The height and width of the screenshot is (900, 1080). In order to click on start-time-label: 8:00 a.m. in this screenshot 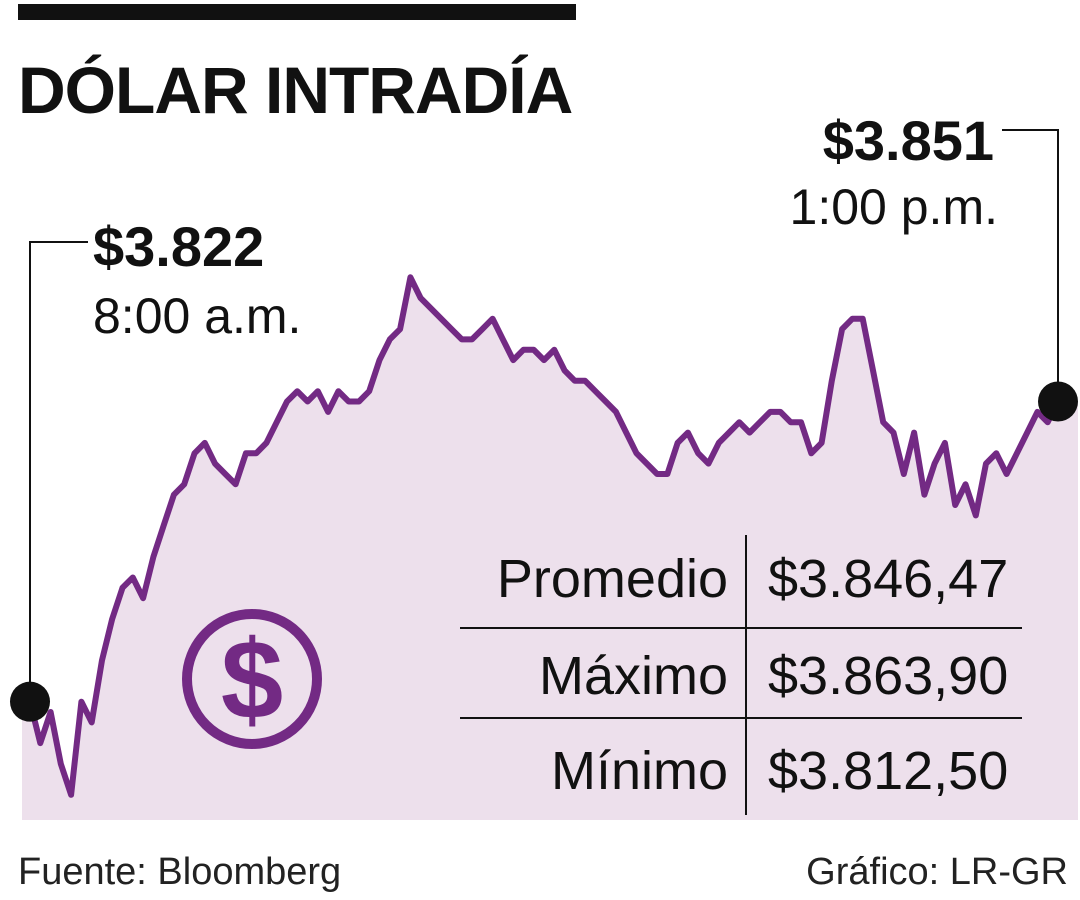, I will do `click(197, 316)`.